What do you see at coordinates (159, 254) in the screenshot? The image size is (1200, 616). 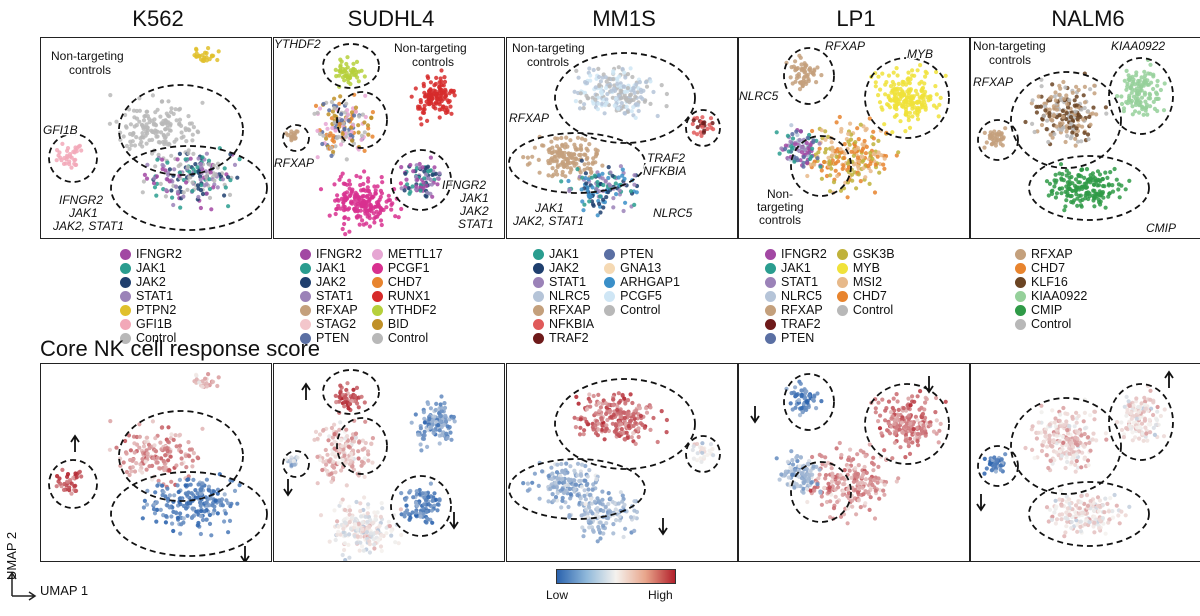 I see `legend-label: IFNGR2` at bounding box center [159, 254].